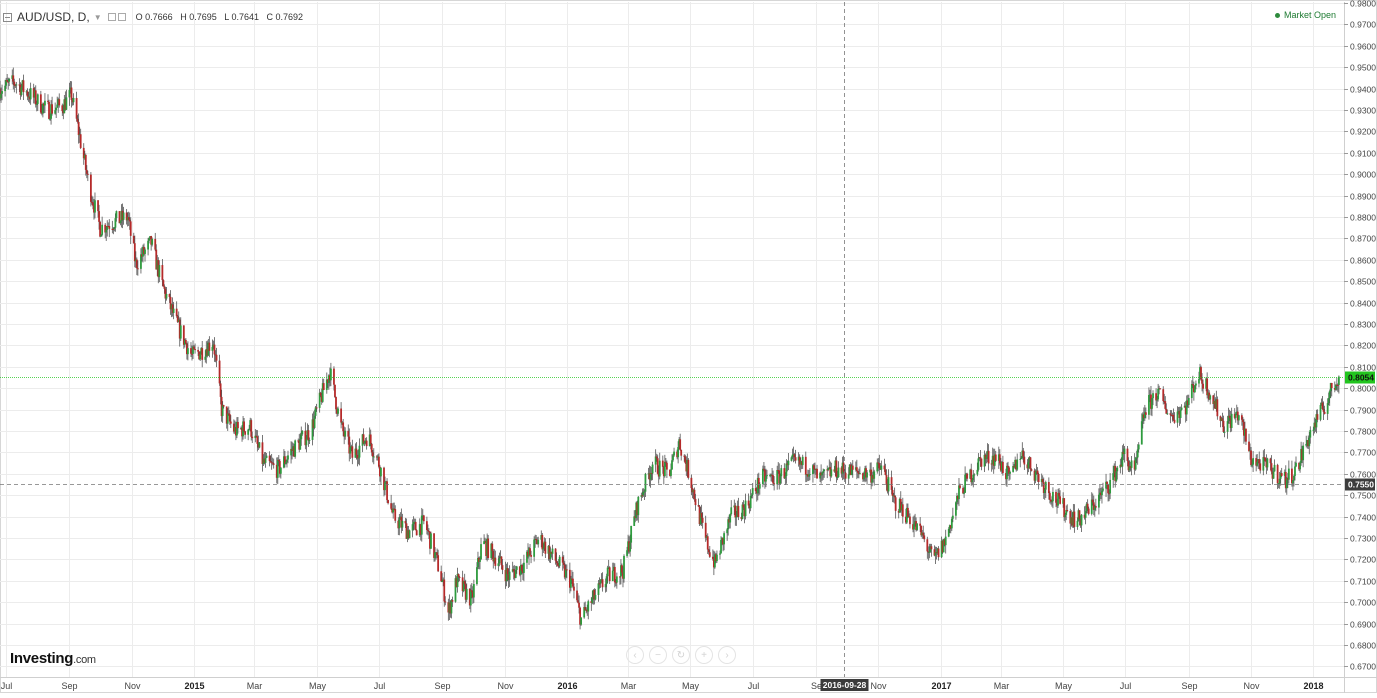  Describe the element at coordinates (635, 655) in the screenshot. I see `scroll-left-button: ‹` at that location.